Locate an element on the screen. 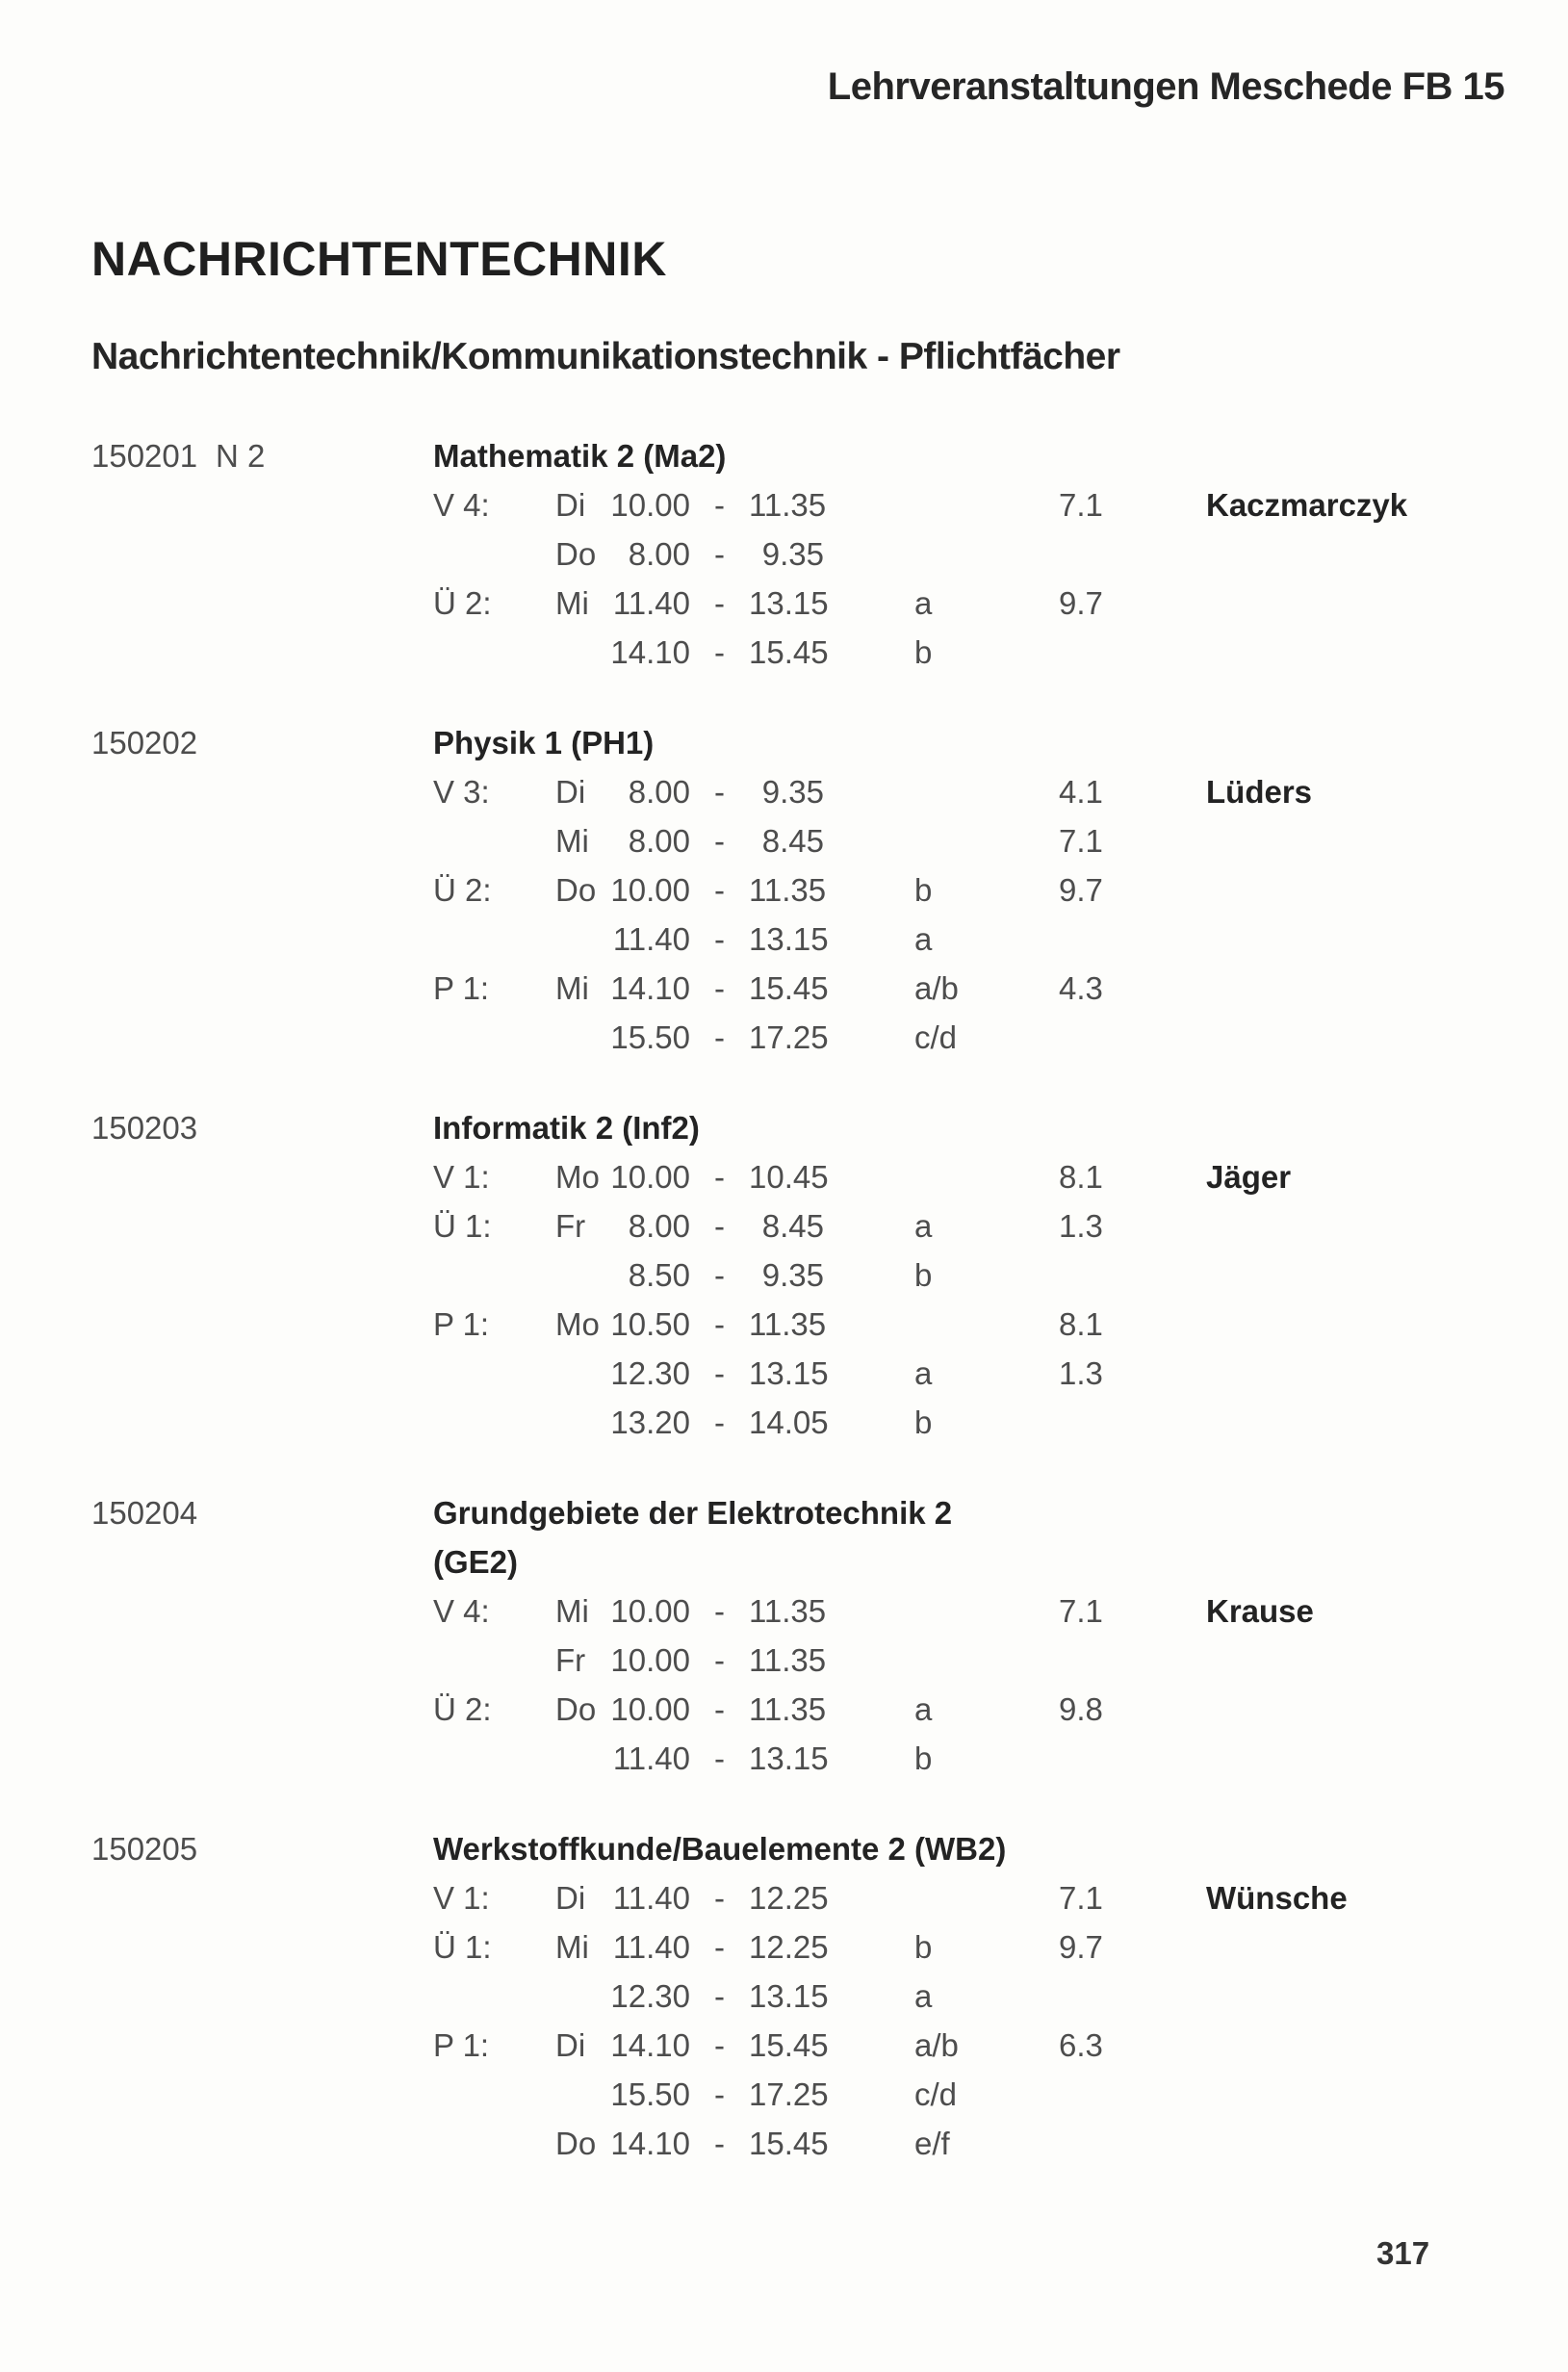 The image size is (1568, 2372). course-title: Physik 1 (PH1) is located at coordinates (544, 743).